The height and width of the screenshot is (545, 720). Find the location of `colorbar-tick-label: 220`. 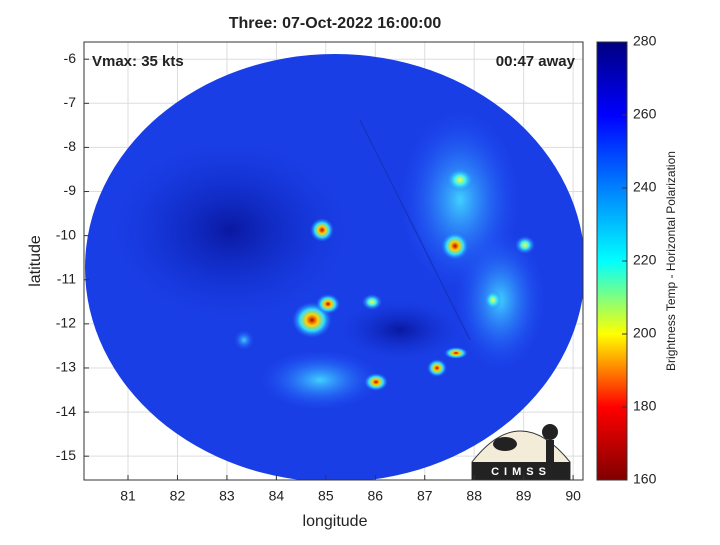

colorbar-tick-label: 220 is located at coordinates (645, 260).